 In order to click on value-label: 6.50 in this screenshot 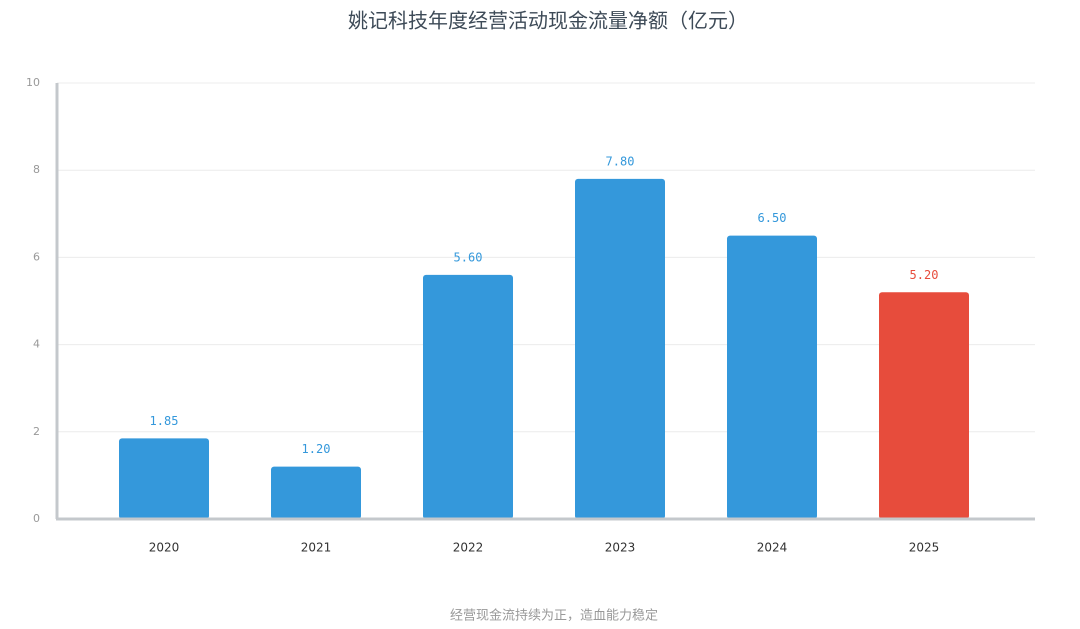, I will do `click(772, 218)`.